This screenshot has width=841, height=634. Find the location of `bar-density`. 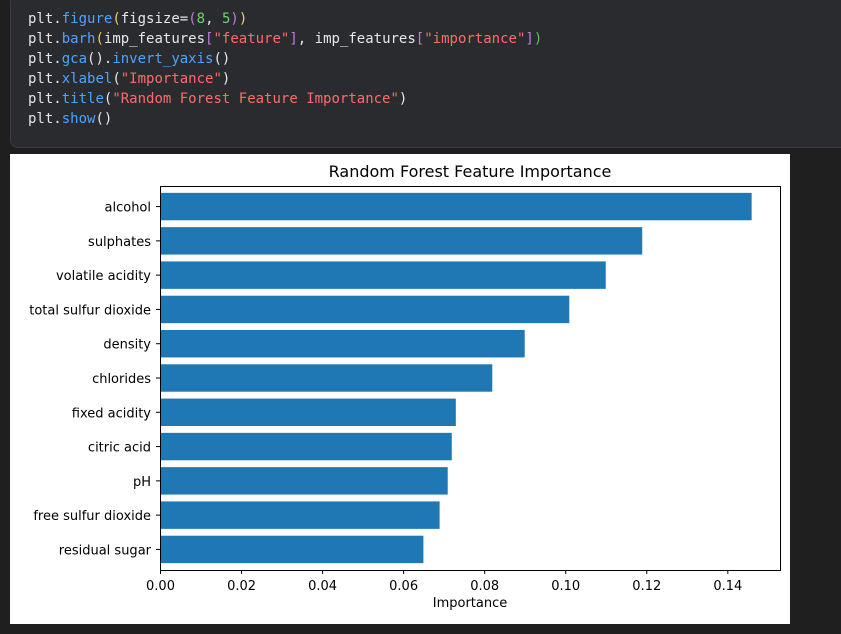

bar-density is located at coordinates (342, 344).